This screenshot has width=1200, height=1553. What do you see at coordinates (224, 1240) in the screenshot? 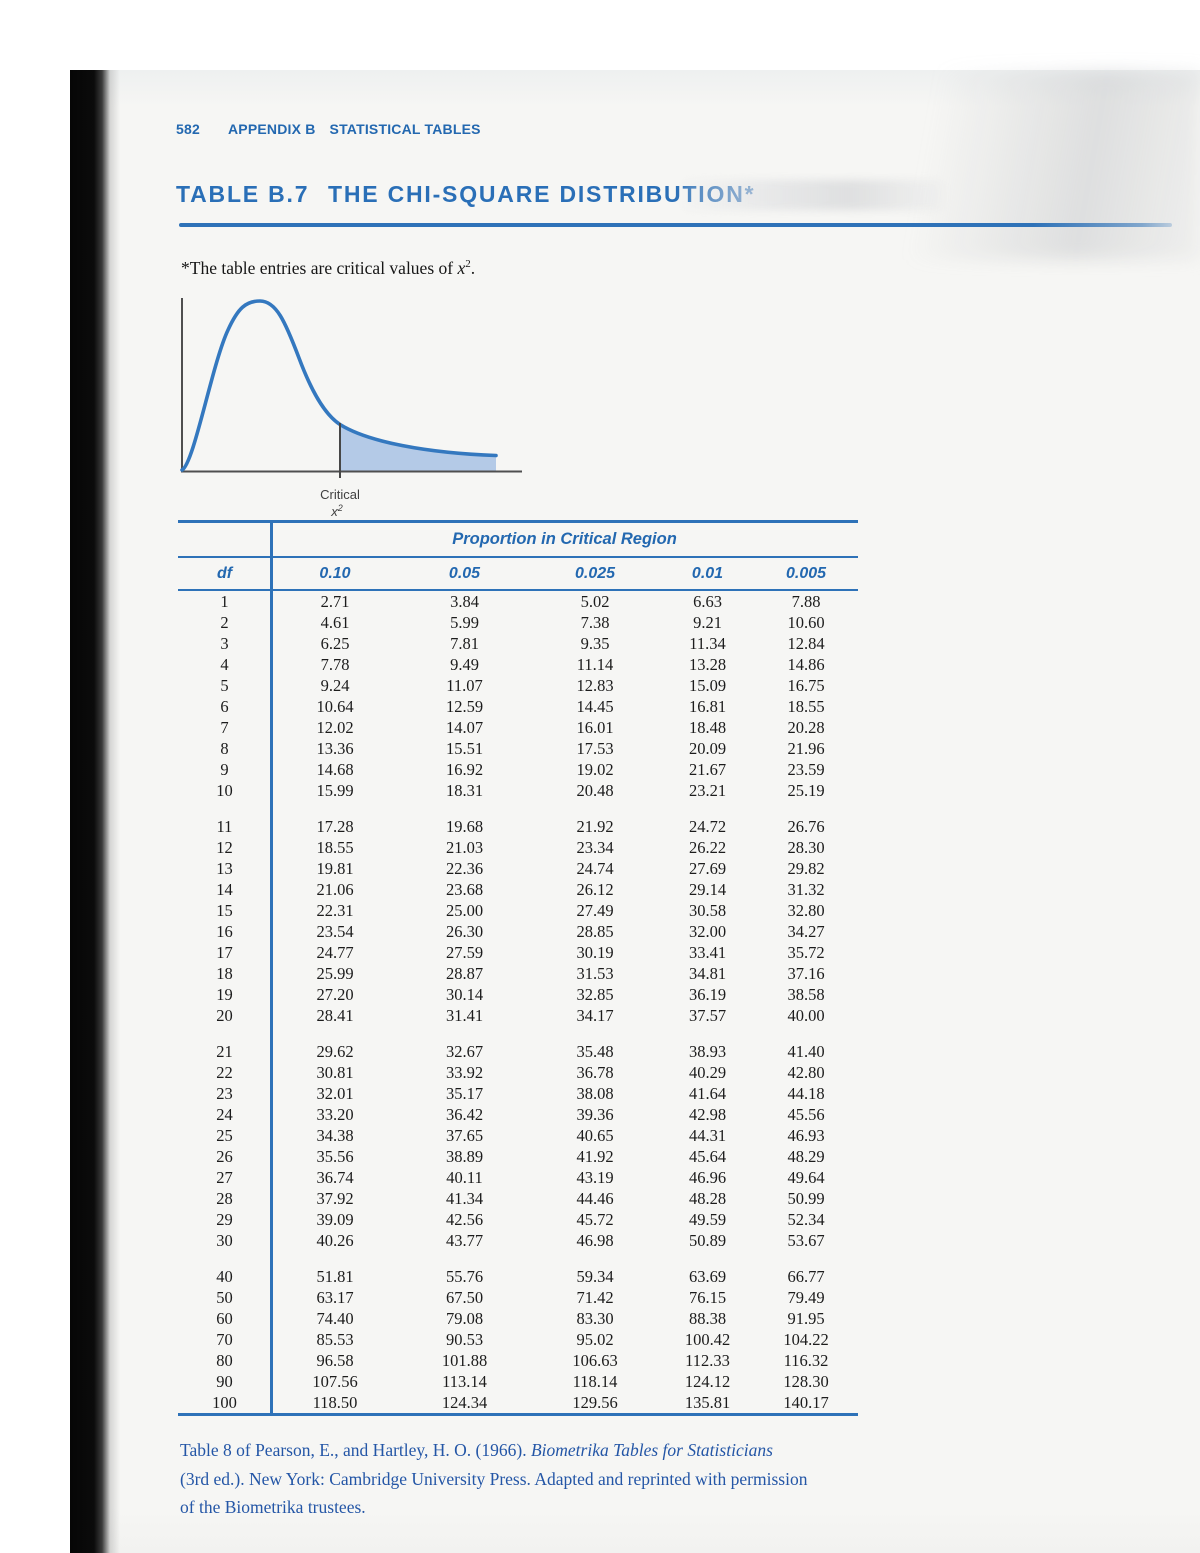
I see `df-cell: 30` at bounding box center [224, 1240].